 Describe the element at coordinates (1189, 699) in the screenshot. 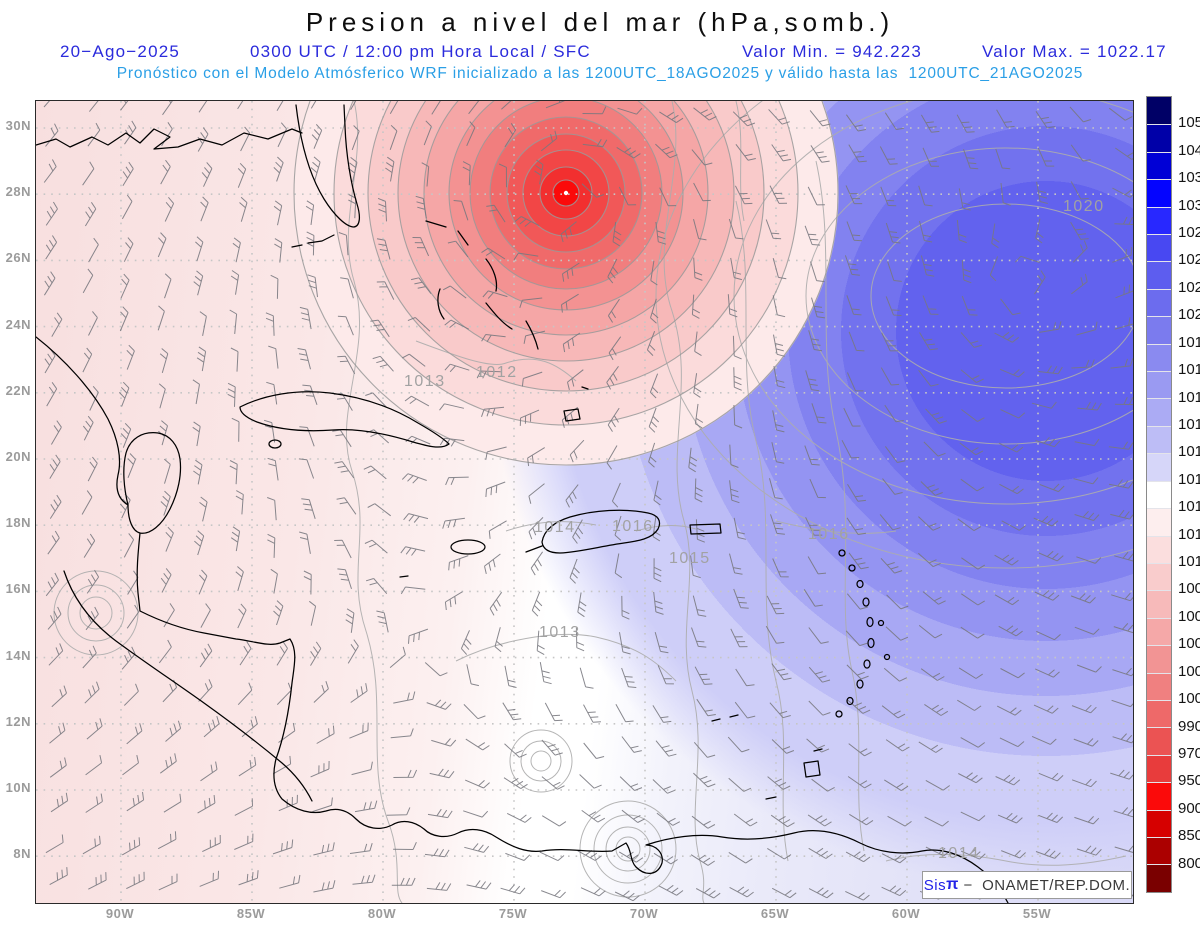

I see `colorbar-tick-label: 1000` at that location.